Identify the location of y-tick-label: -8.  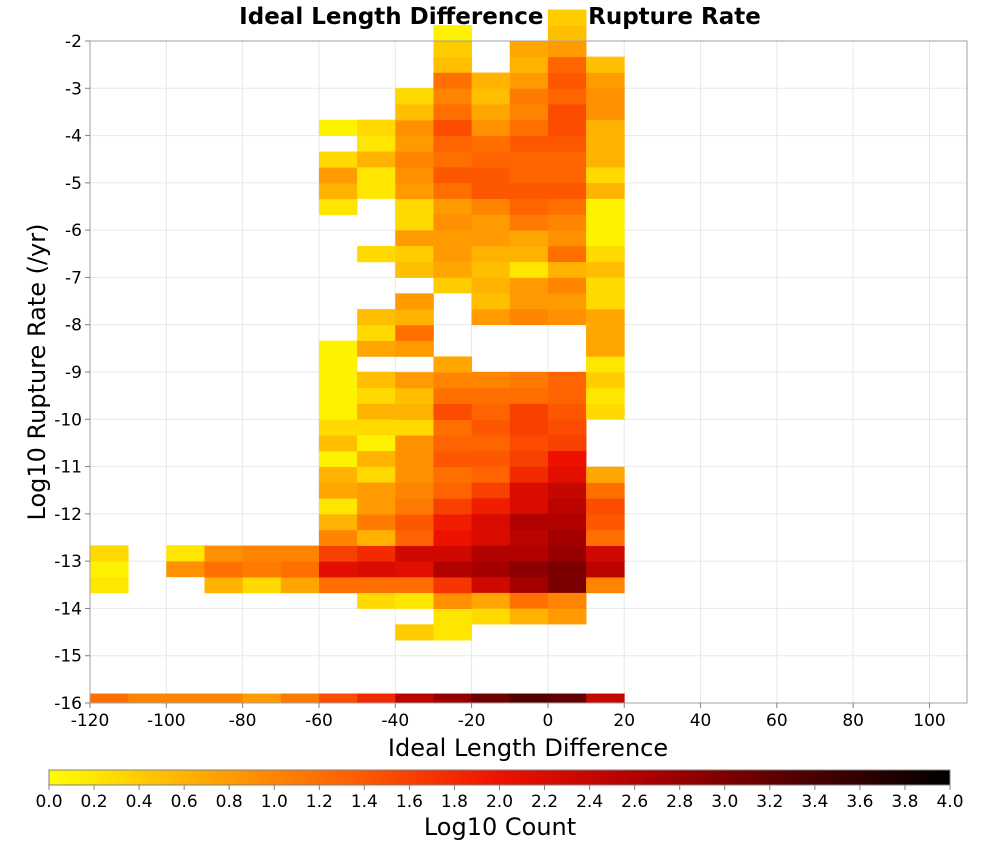
(73, 326).